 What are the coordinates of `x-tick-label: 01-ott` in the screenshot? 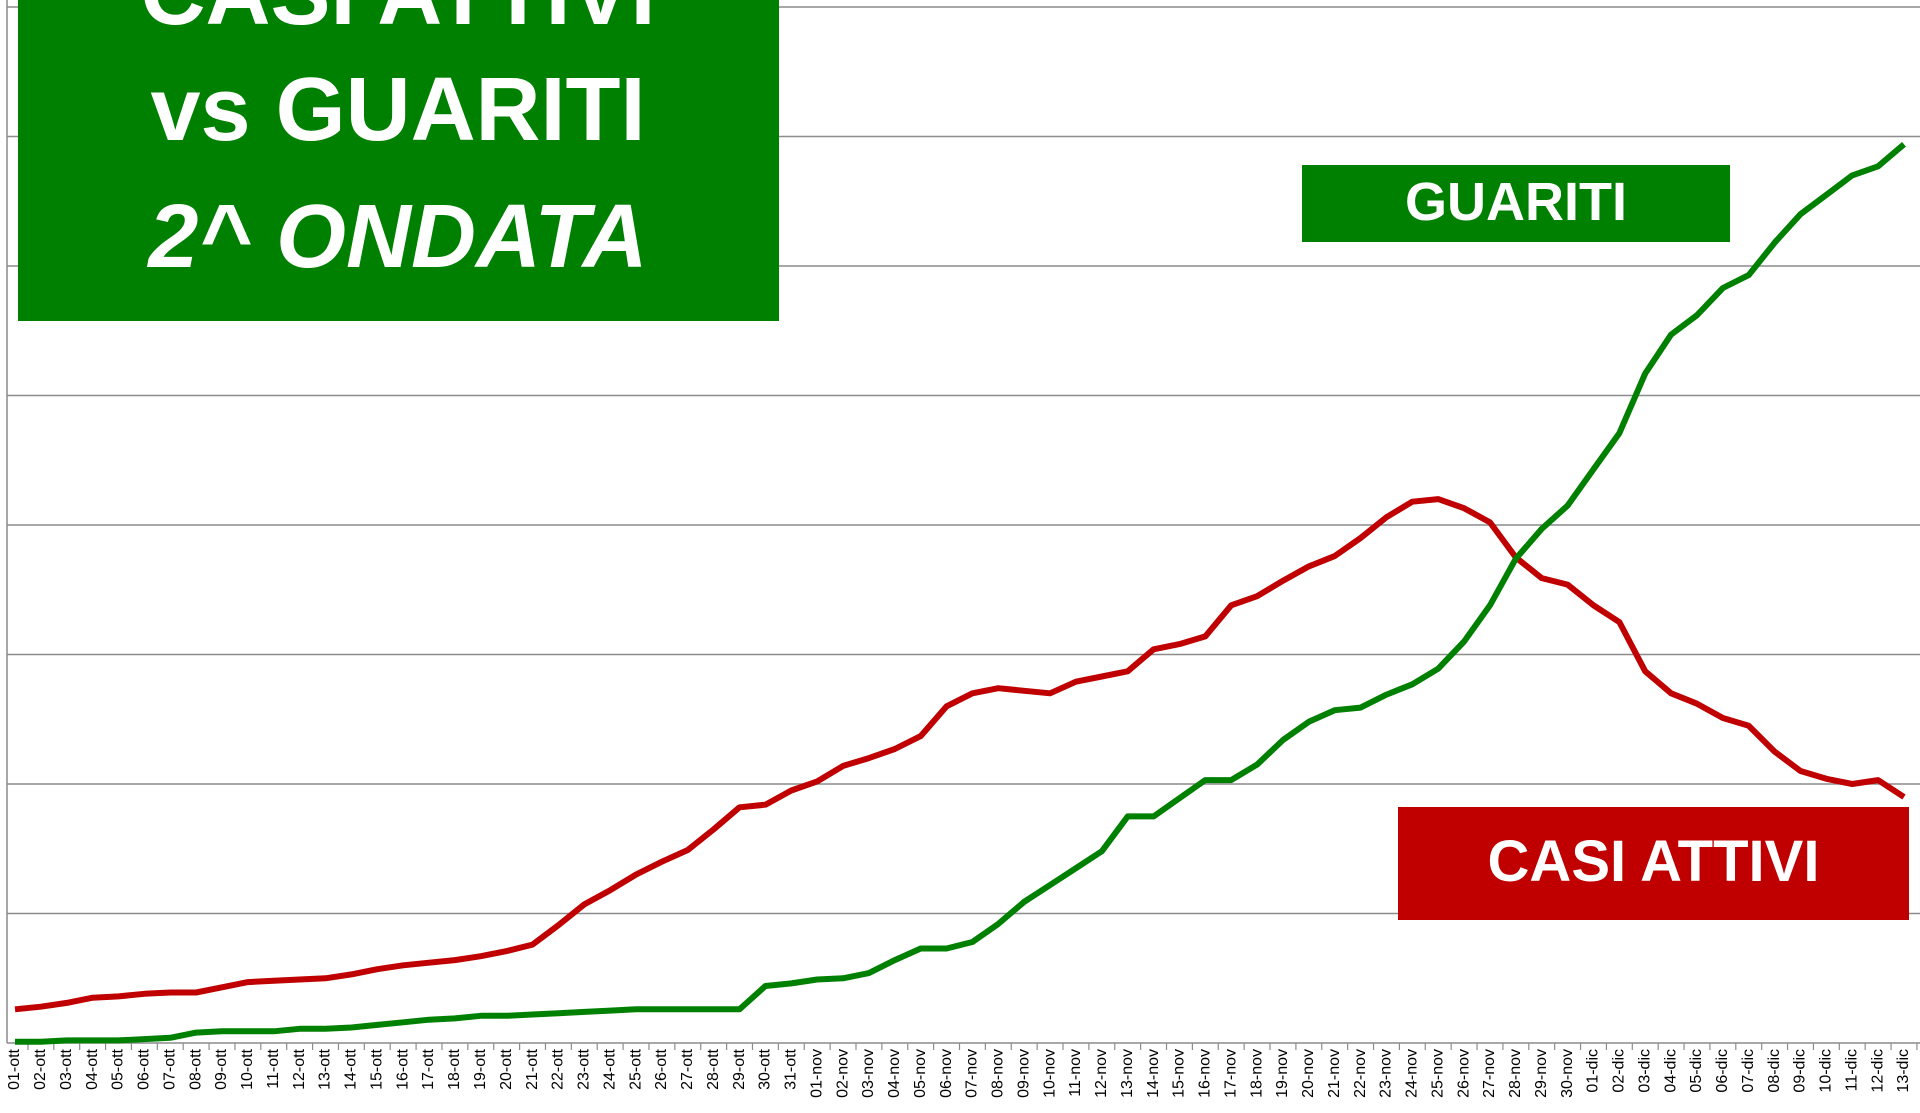 It's located at (14, 1068).